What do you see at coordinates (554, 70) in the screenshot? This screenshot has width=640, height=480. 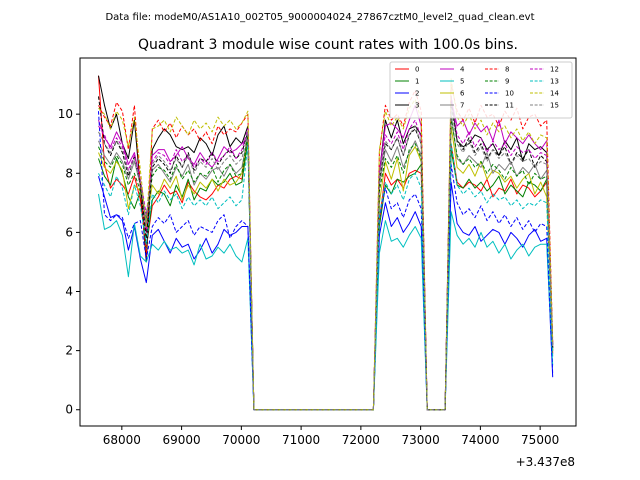 I see `legend-label-12: 12` at bounding box center [554, 70].